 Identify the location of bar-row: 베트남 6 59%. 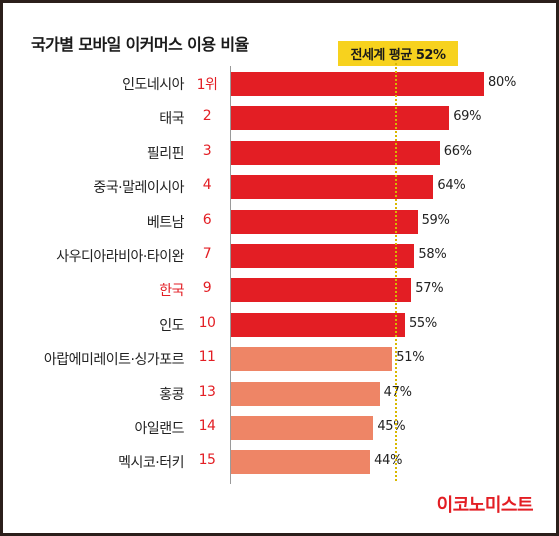
(279, 222).